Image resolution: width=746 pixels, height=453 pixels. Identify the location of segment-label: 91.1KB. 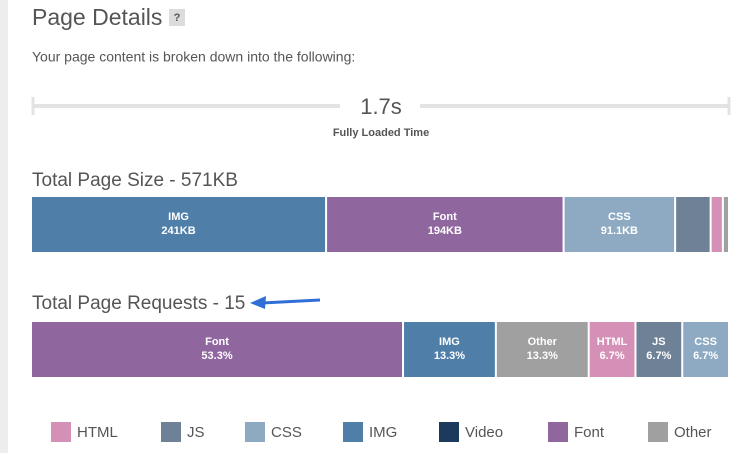
(619, 231).